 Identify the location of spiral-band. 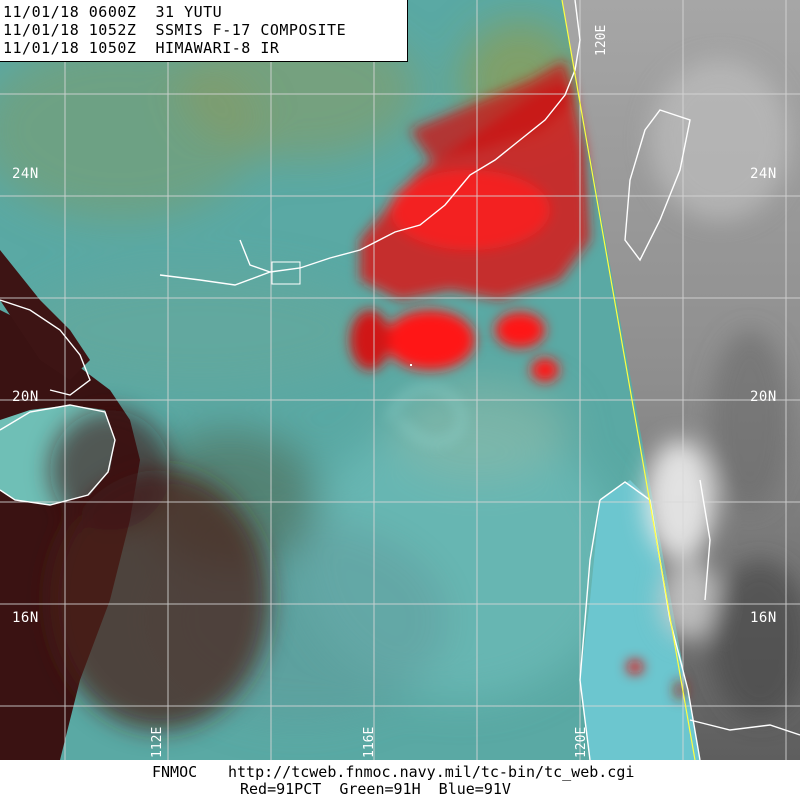
(426, 415).